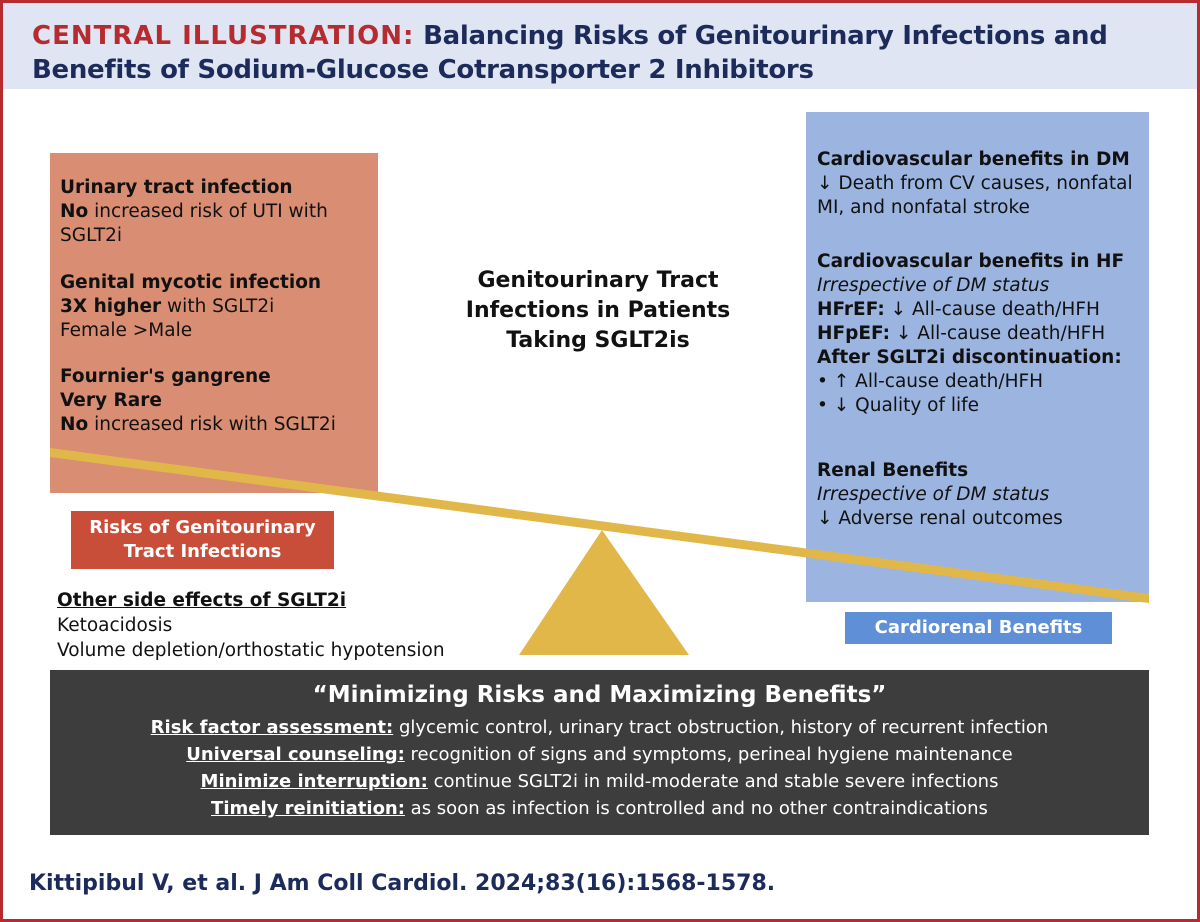  I want to click on center-title-line-3: Taking SGLT2is, so click(598, 340).